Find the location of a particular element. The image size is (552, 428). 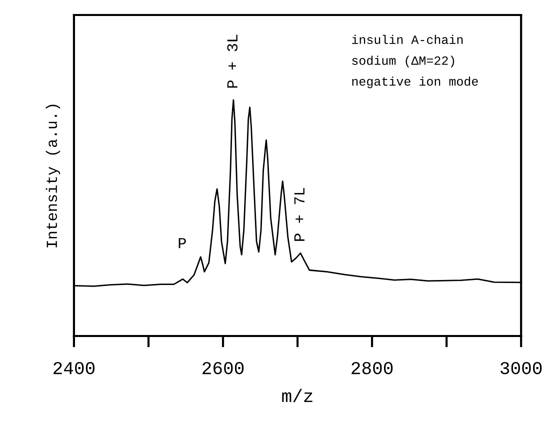

x-axis-title: m/z is located at coordinates (297, 395).